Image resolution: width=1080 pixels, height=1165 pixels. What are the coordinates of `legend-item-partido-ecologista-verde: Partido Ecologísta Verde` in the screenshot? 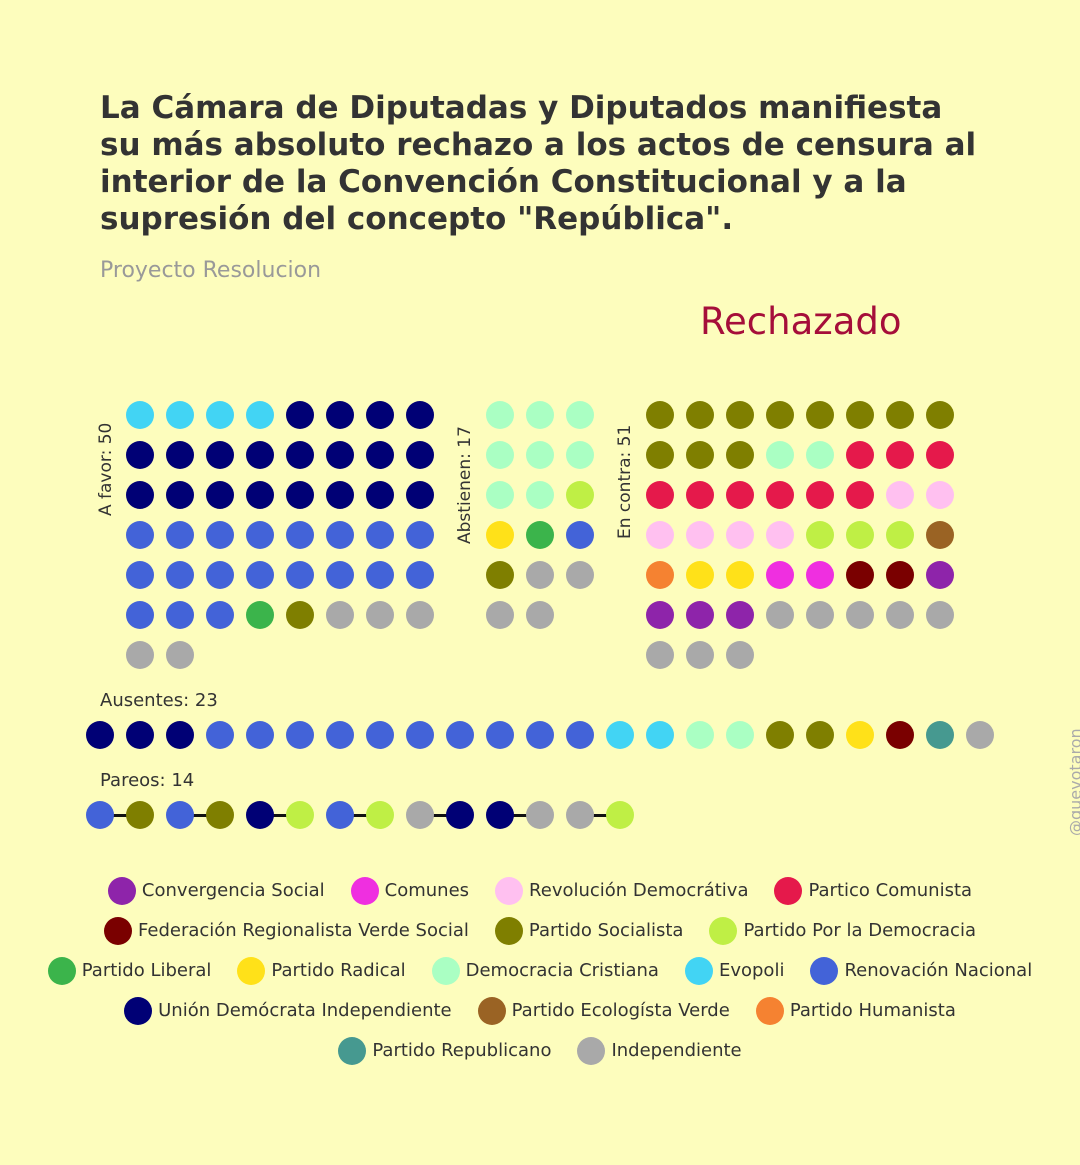 It's located at (603, 1011).